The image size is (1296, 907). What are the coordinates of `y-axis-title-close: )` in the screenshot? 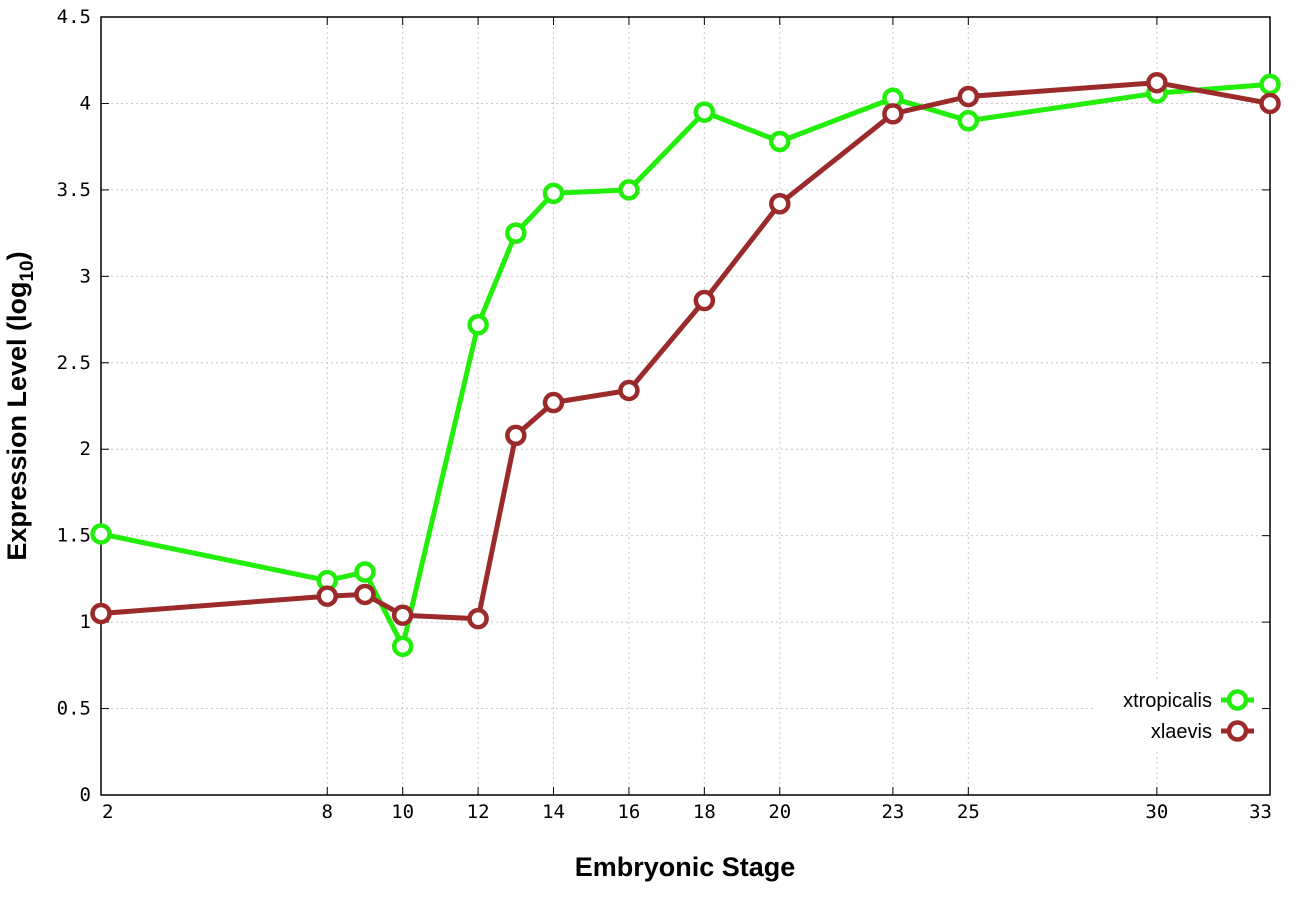 It's located at (17, 255).